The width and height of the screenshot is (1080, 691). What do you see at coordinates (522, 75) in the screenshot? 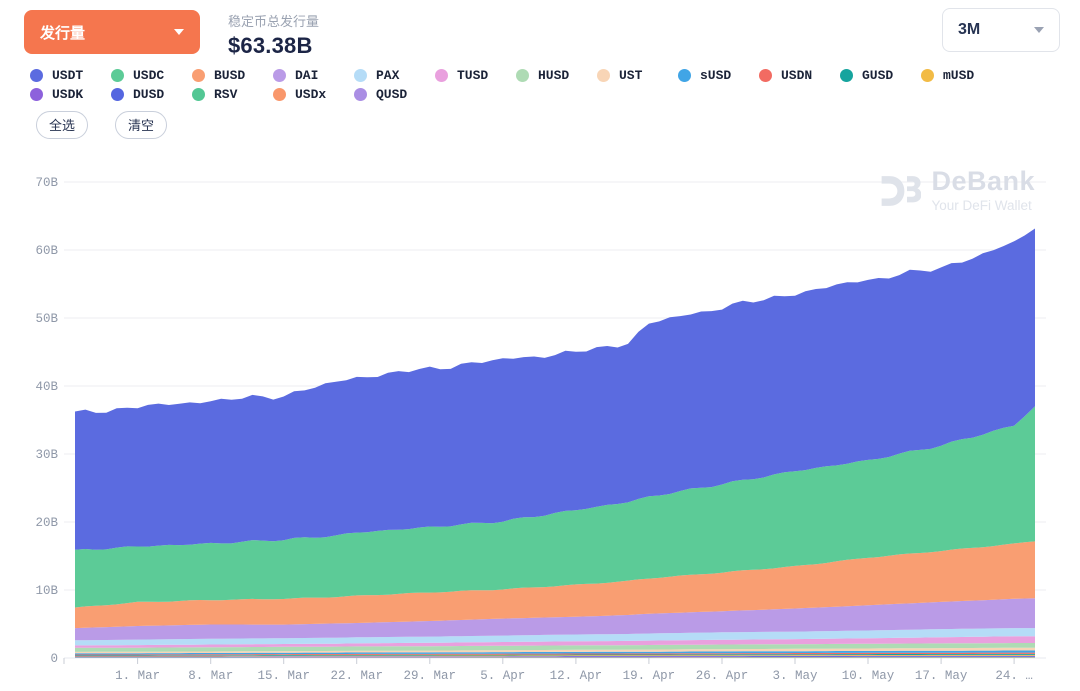
I see `legend-dot-HUSD` at bounding box center [522, 75].